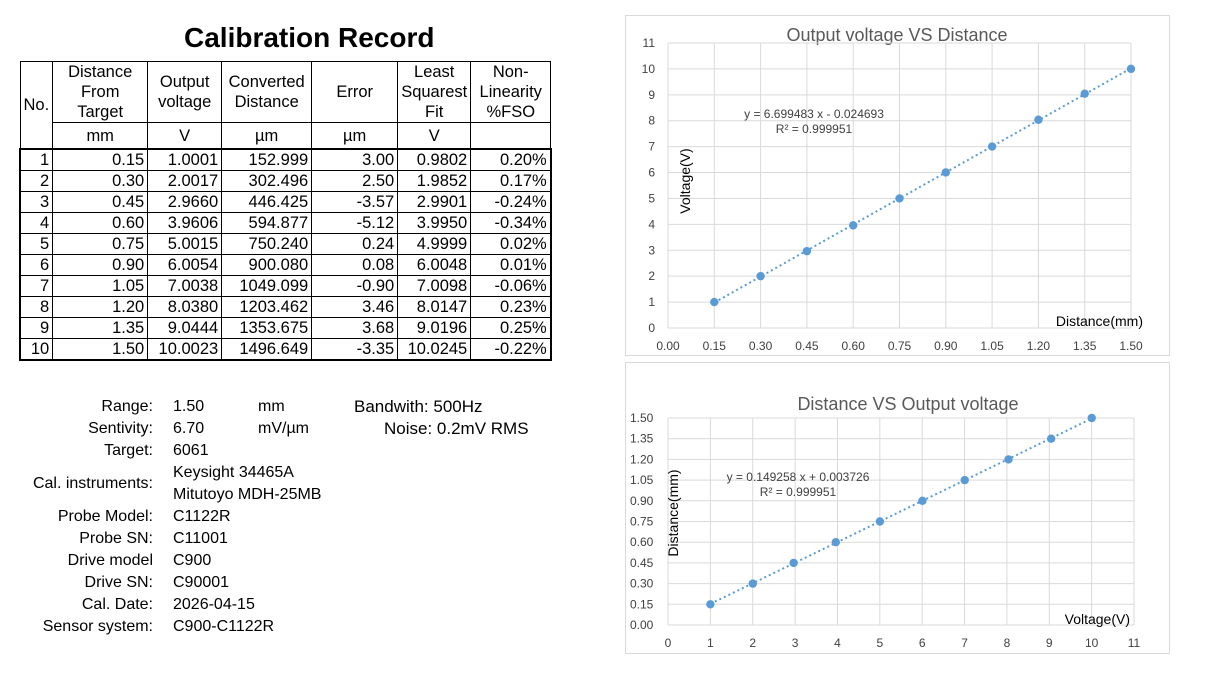  Describe the element at coordinates (285, 202) in the screenshot. I see `table-row: 3 0.45 2.9660 446.425 -3.57 2.9901 -0.24%` at that location.